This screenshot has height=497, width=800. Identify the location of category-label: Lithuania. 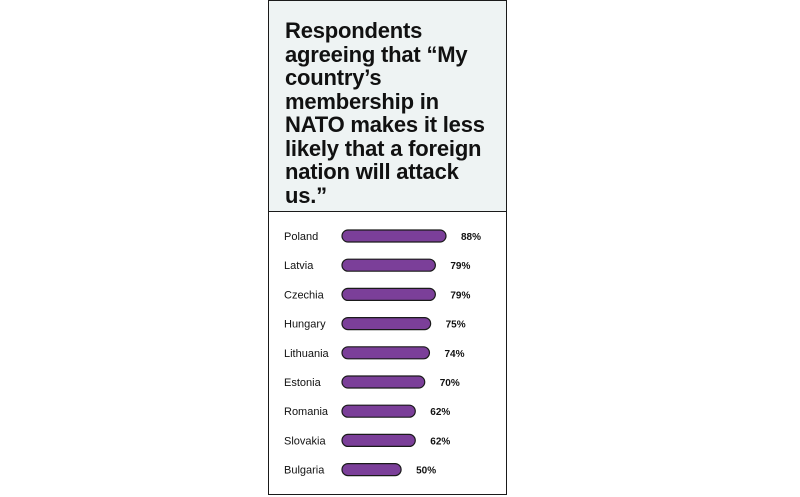
(307, 354).